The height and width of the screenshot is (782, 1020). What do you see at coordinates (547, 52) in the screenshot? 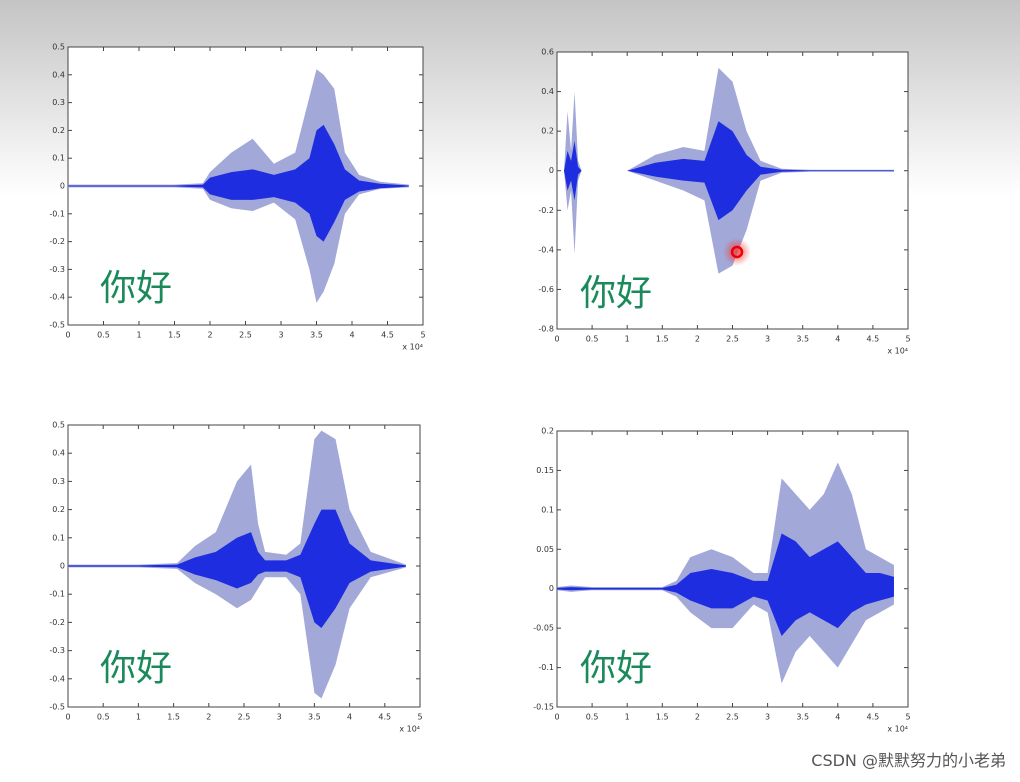
I see `y-tick-label: 0.6` at bounding box center [547, 52].